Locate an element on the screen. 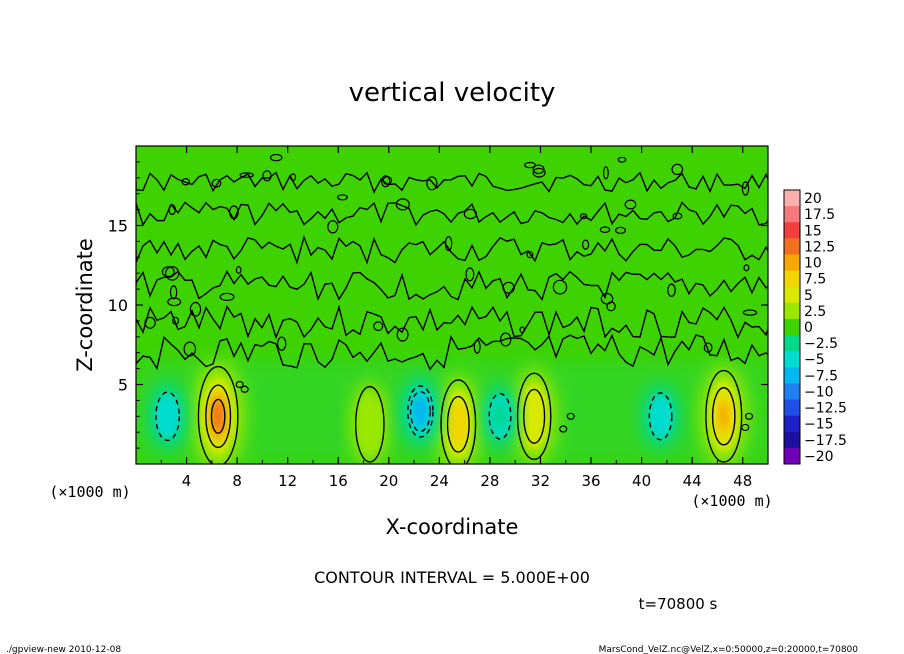 The image size is (904, 654). x-tick-label: 44 is located at coordinates (692, 481).